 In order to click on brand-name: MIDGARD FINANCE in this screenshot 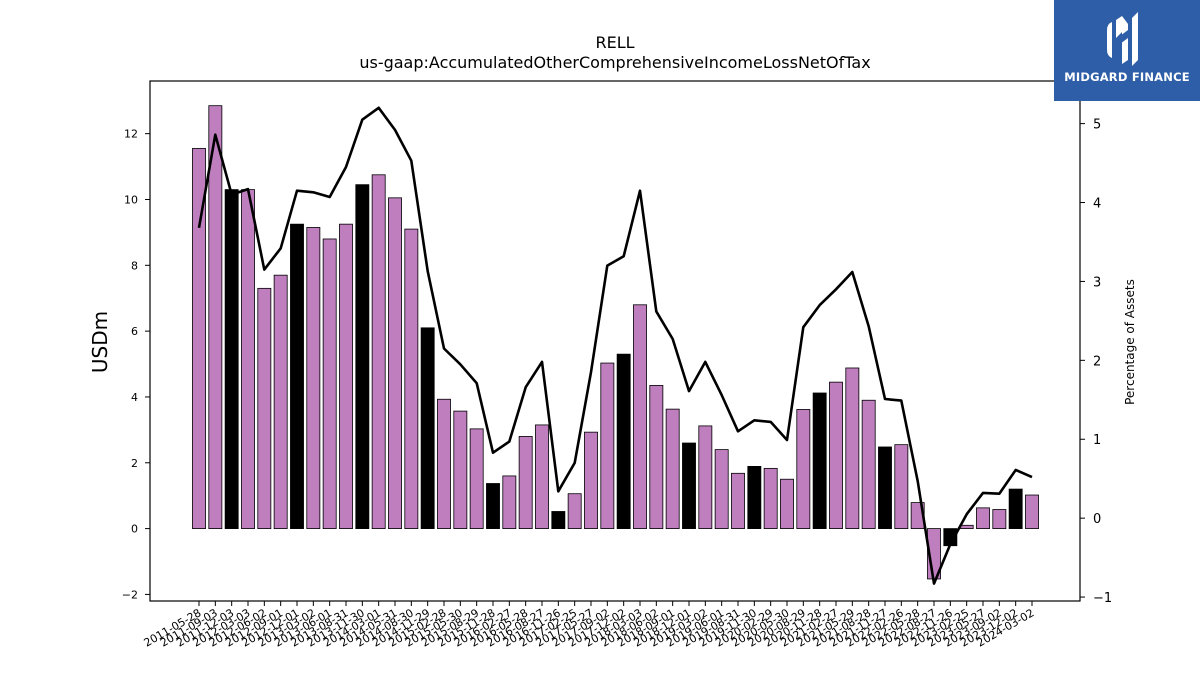, I will do `click(1127, 77)`.